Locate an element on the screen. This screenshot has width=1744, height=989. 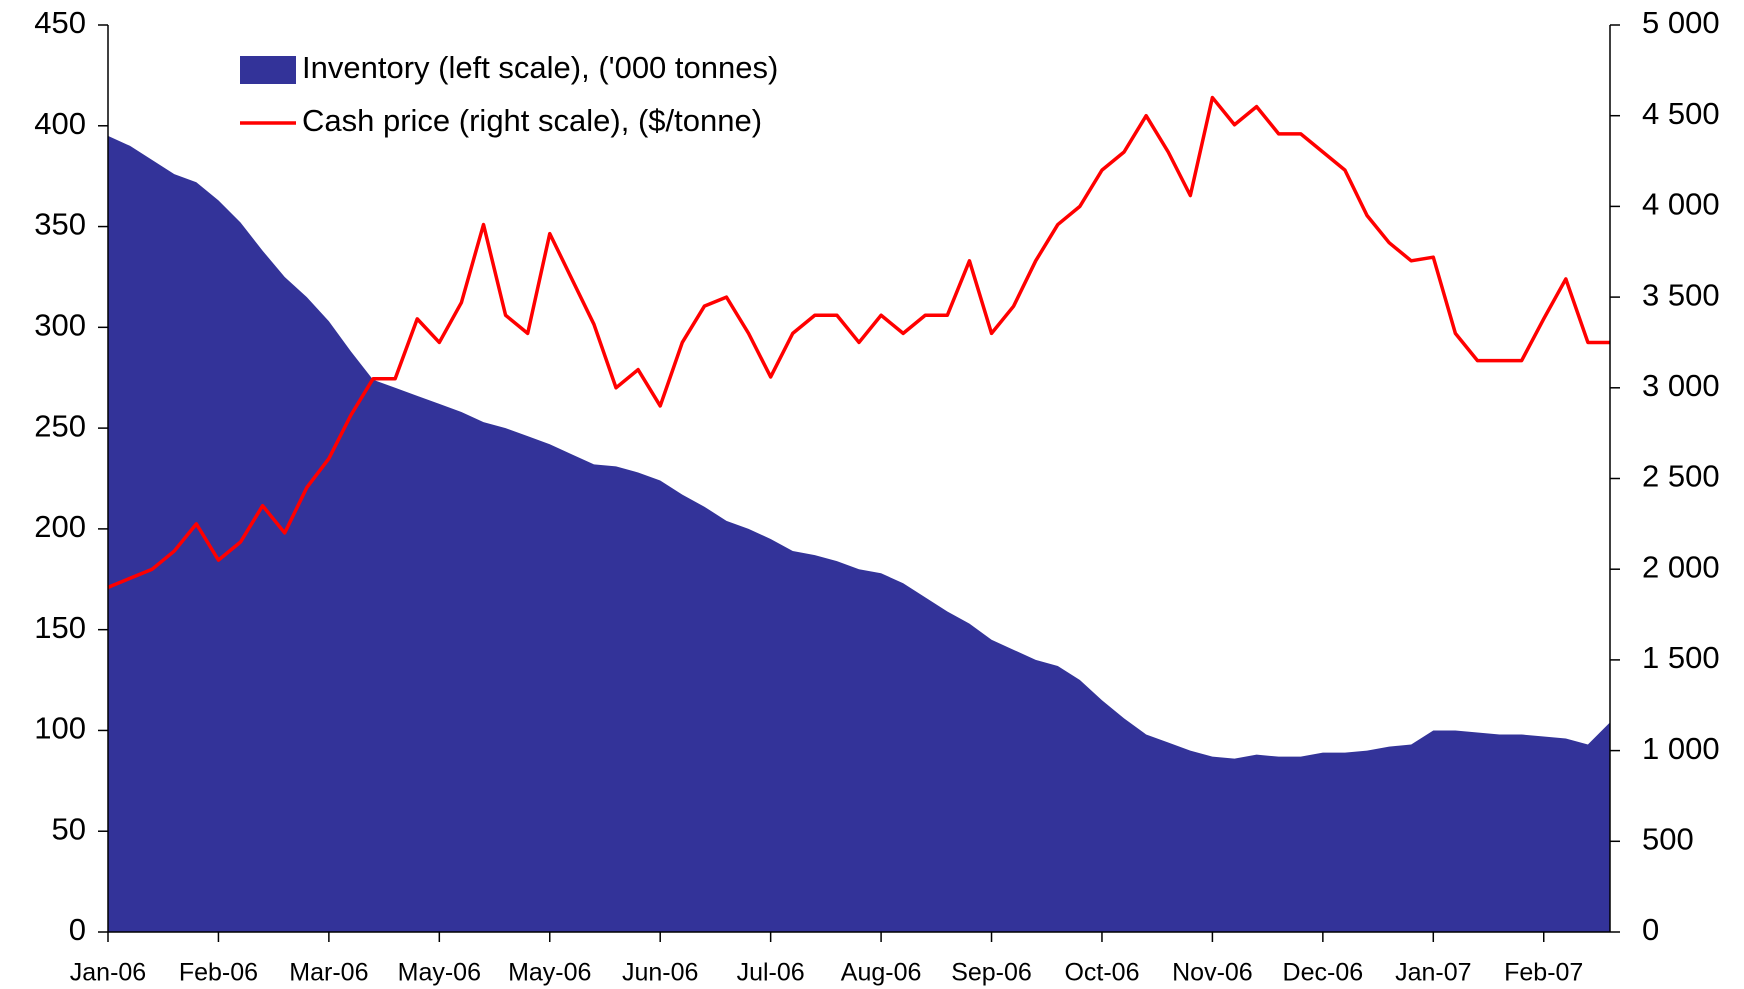
x-tick-label: Feb-06 is located at coordinates (218, 973).